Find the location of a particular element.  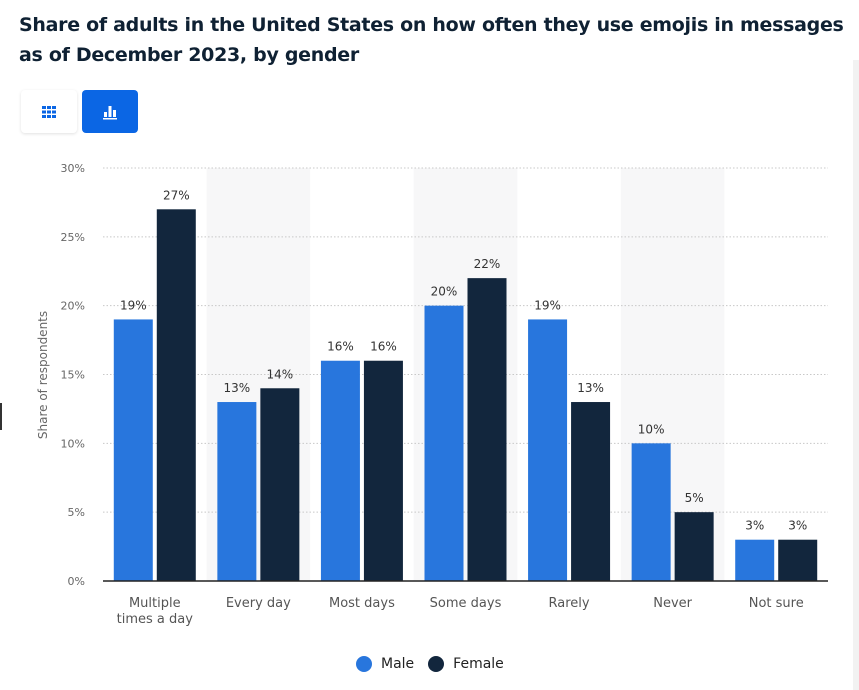

edge-marker is located at coordinates (1, 416).